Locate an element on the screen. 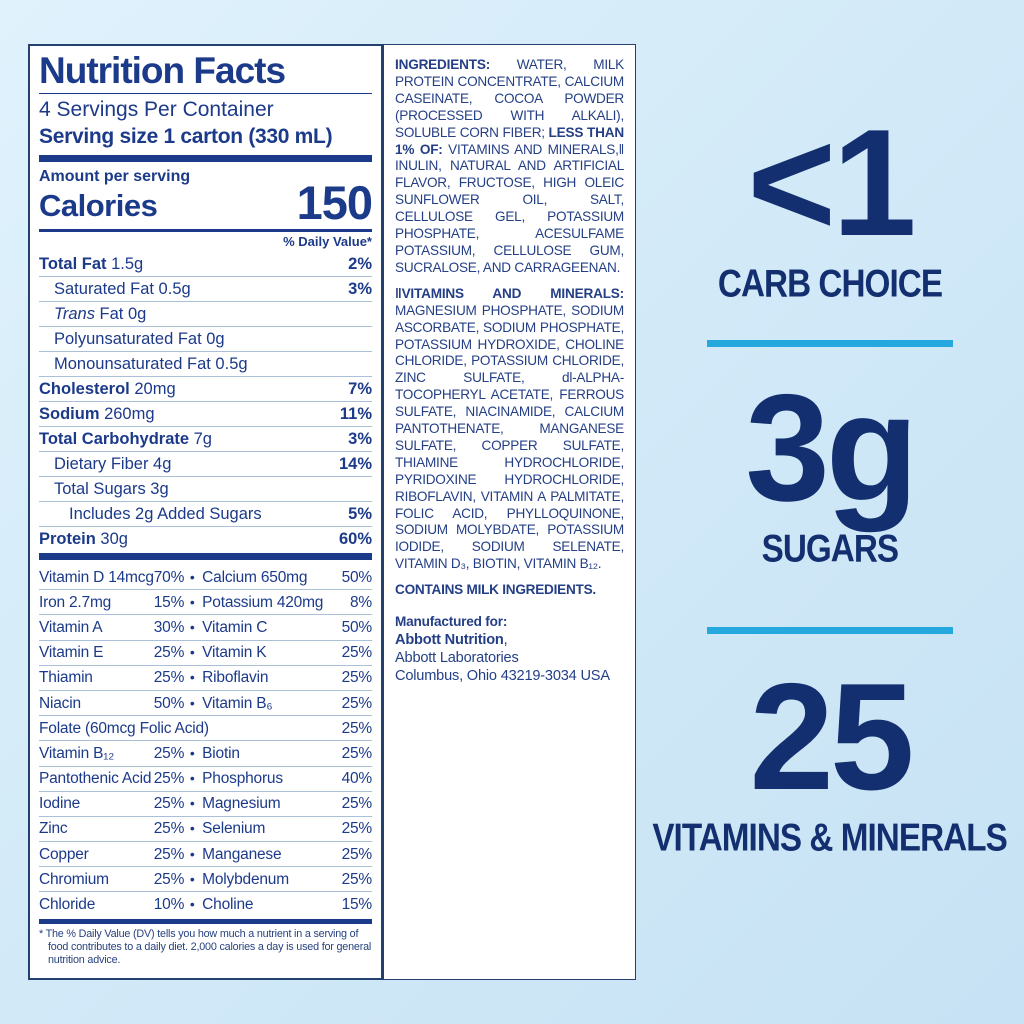 This screenshot has height=1024, width=1024. calories-divider is located at coordinates (205, 230).